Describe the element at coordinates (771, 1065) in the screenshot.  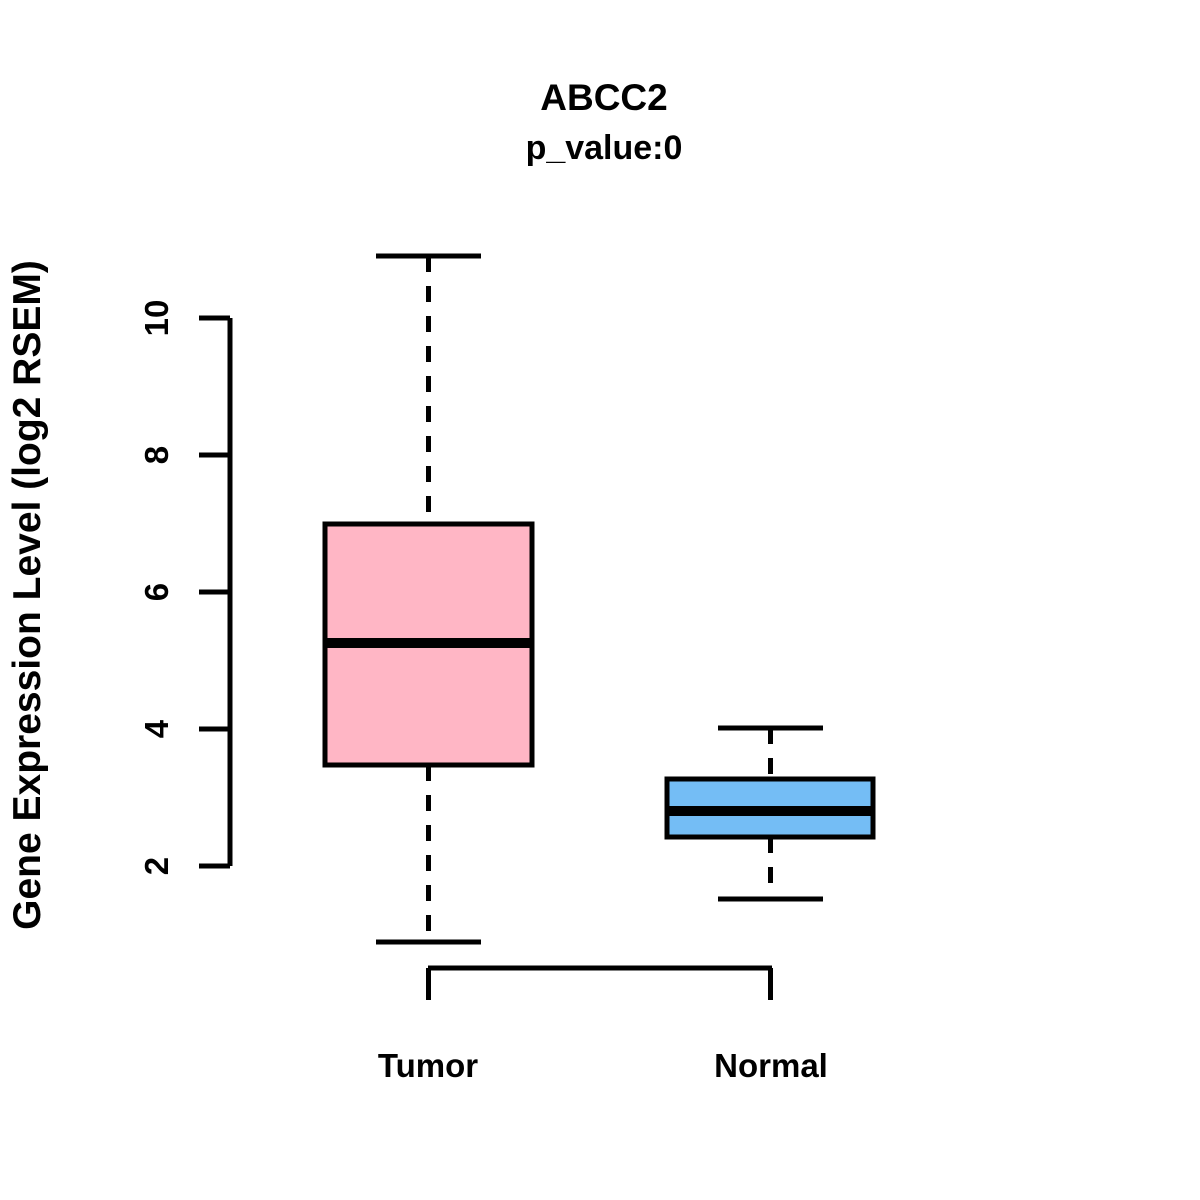
I see `x-tick-label-normal: Normal` at that location.